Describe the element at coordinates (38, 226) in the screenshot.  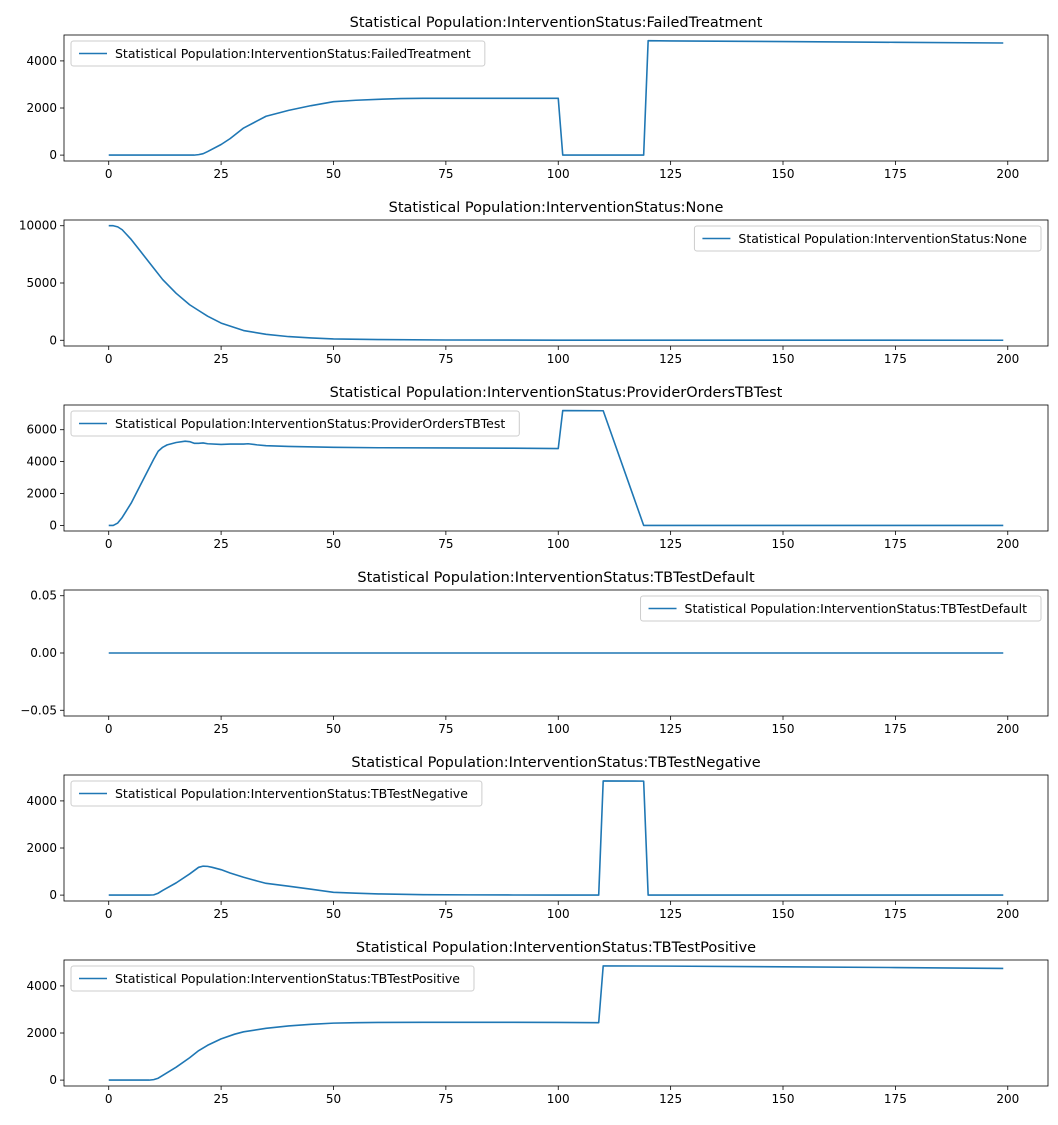
I see `y-tick-label: 10000` at that location.